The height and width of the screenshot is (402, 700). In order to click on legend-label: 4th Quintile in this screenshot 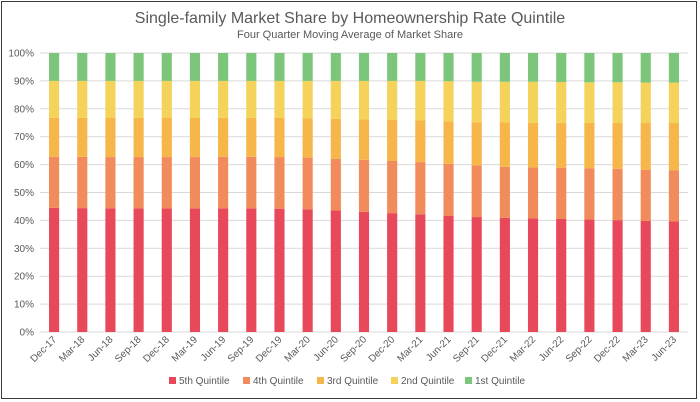, I will do `click(278, 381)`.